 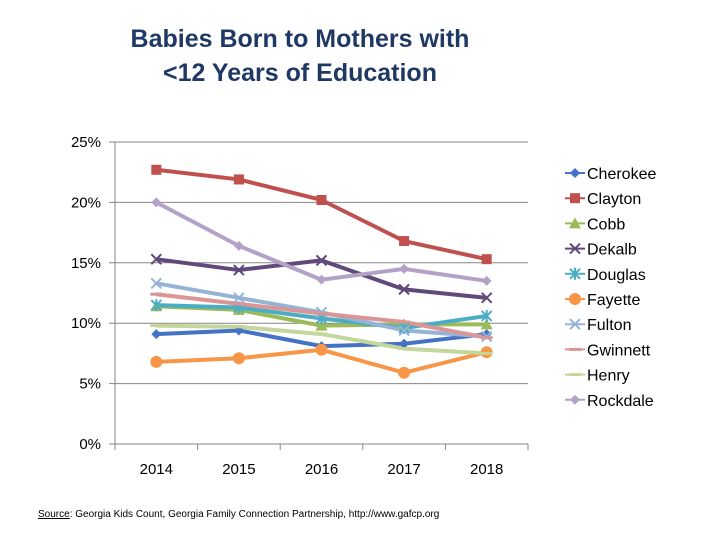 What do you see at coordinates (575, 223) in the screenshot?
I see `legend-marker-cobb` at bounding box center [575, 223].